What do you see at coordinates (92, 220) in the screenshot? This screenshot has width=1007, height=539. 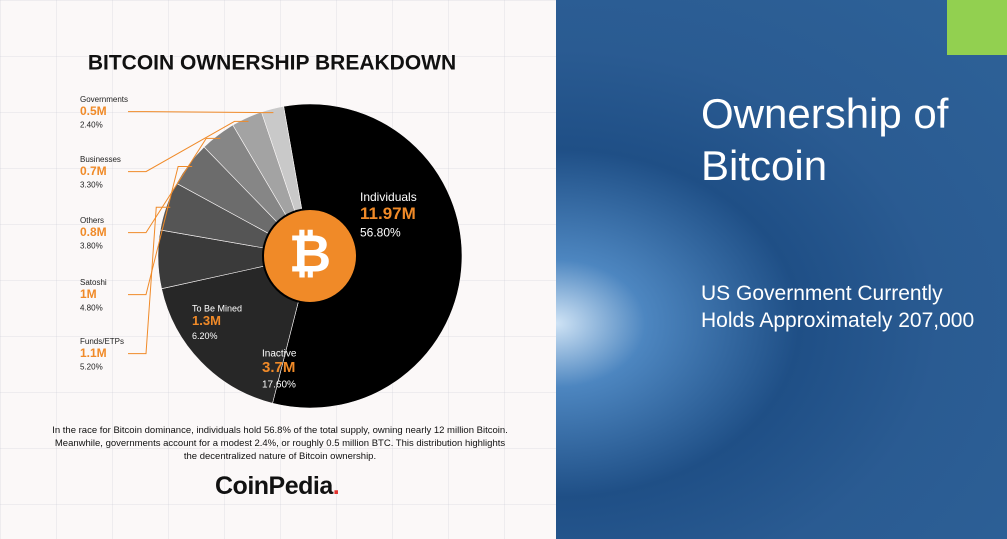 I see `slice-label: Others` at bounding box center [92, 220].